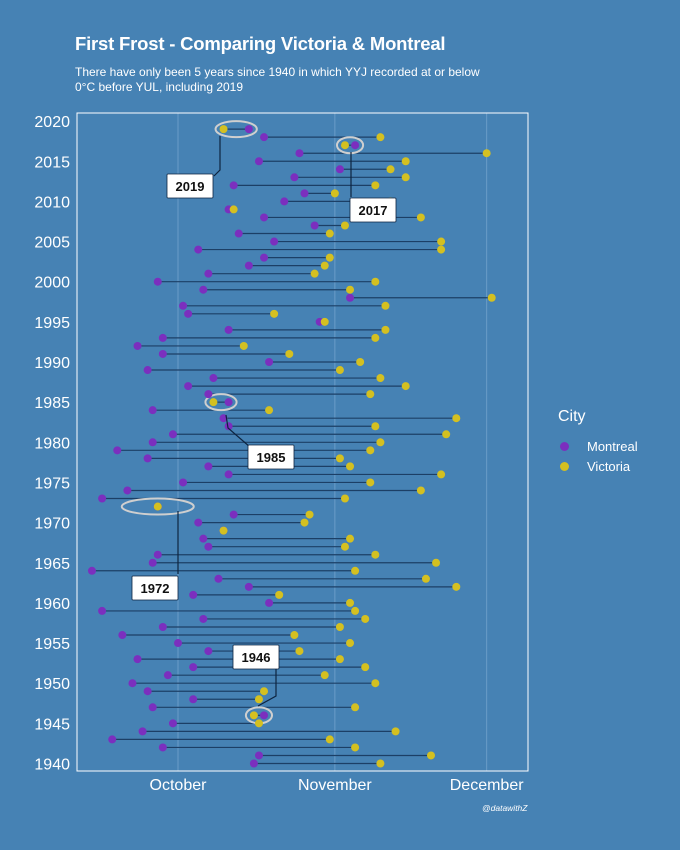 This screenshot has height=850, width=680. What do you see at coordinates (223, 418) in the screenshot?
I see `point-montreal-1983` at bounding box center [223, 418].